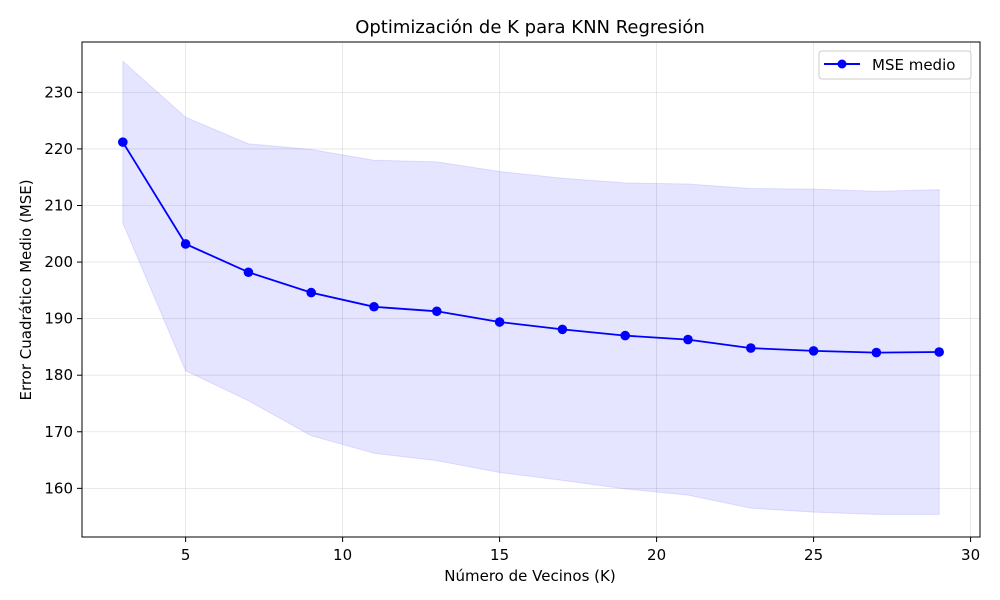 The image size is (1000, 600). I want to click on y-axis-label: Error Cuadrático Medio (MSE), so click(26, 289).